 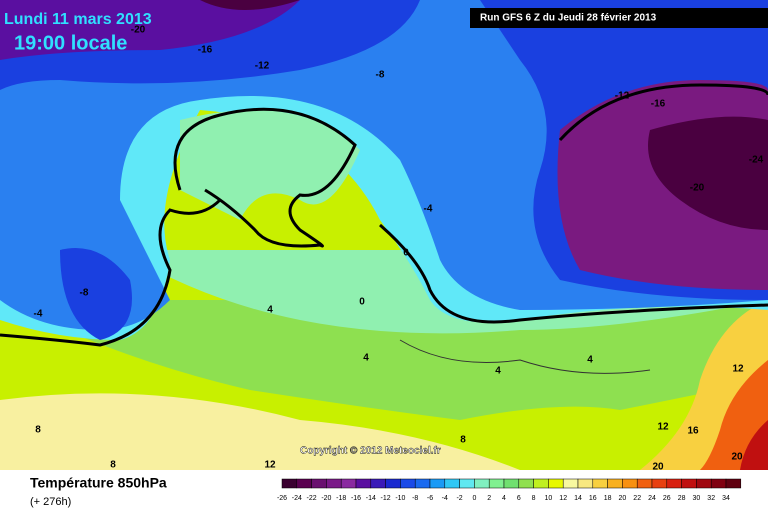 I want to click on legend-tick-label: 0, so click(x=474, y=498).